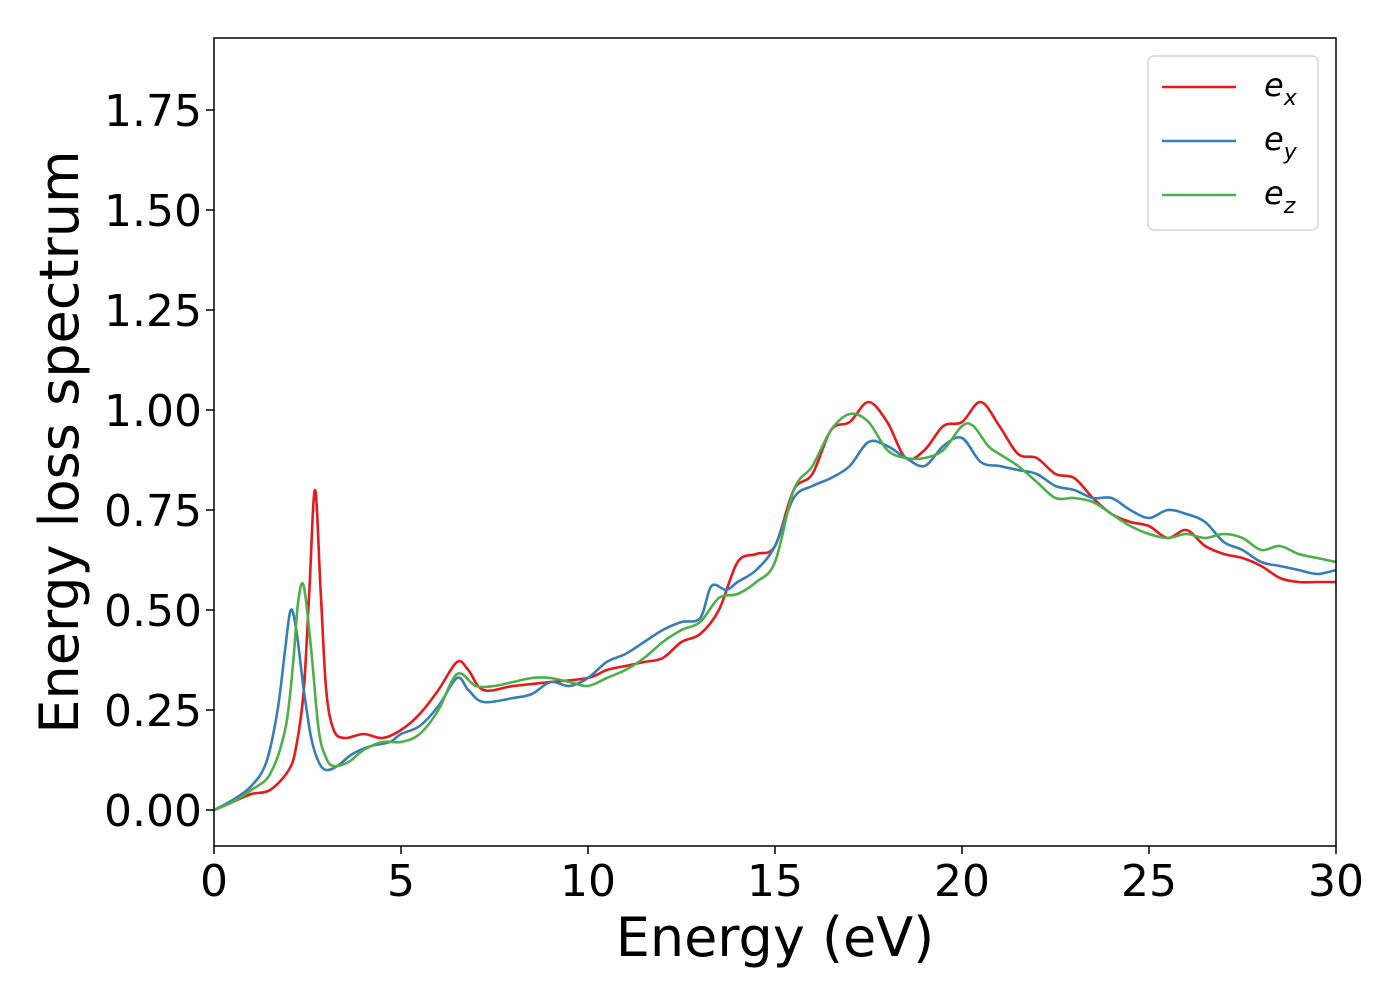 The image size is (1400, 1005). What do you see at coordinates (775, 937) in the screenshot?
I see `x-axis-title: Energy (eV)` at bounding box center [775, 937].